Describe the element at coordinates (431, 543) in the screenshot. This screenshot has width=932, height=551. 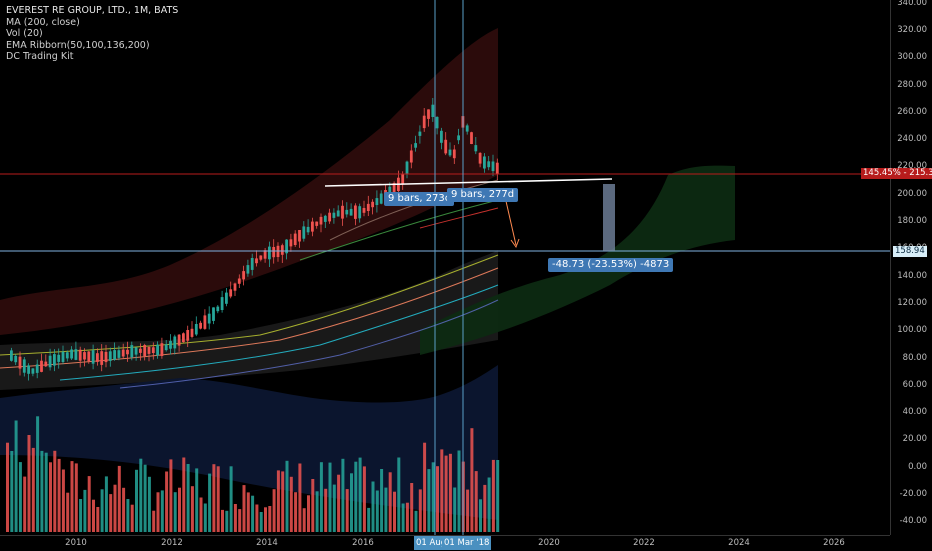
I see `cursor-date-1: 01 Aug` at that location.